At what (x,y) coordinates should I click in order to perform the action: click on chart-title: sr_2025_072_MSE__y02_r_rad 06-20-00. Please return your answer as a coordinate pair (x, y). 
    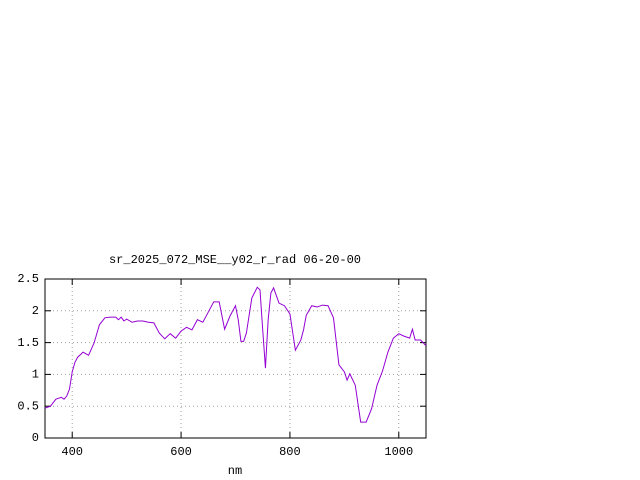
    Looking at the image, I should click on (235, 260).